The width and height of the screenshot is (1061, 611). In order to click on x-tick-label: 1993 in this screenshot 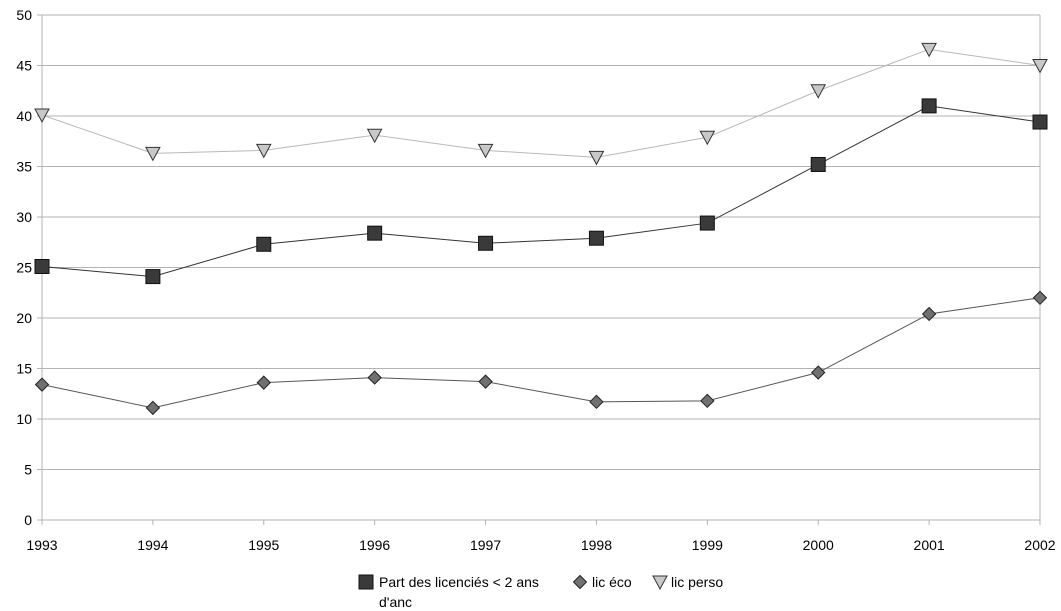, I will do `click(41, 545)`.